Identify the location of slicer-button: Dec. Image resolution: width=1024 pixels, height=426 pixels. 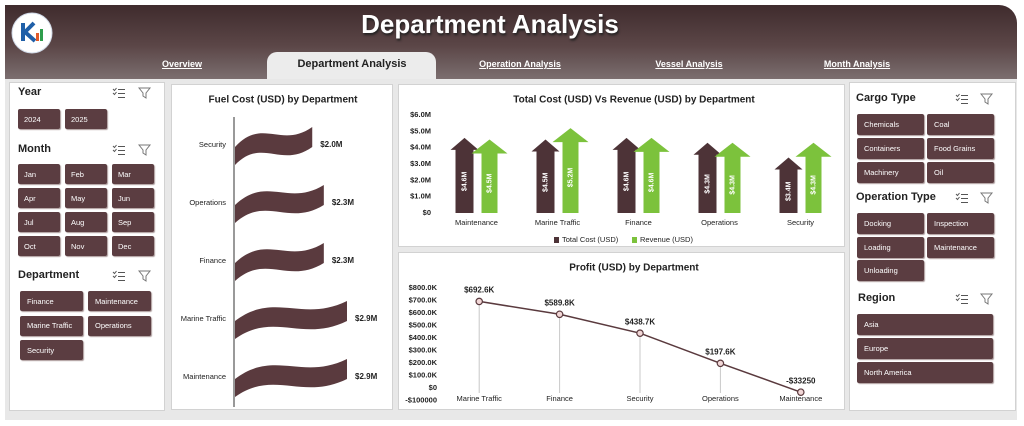
(133, 246).